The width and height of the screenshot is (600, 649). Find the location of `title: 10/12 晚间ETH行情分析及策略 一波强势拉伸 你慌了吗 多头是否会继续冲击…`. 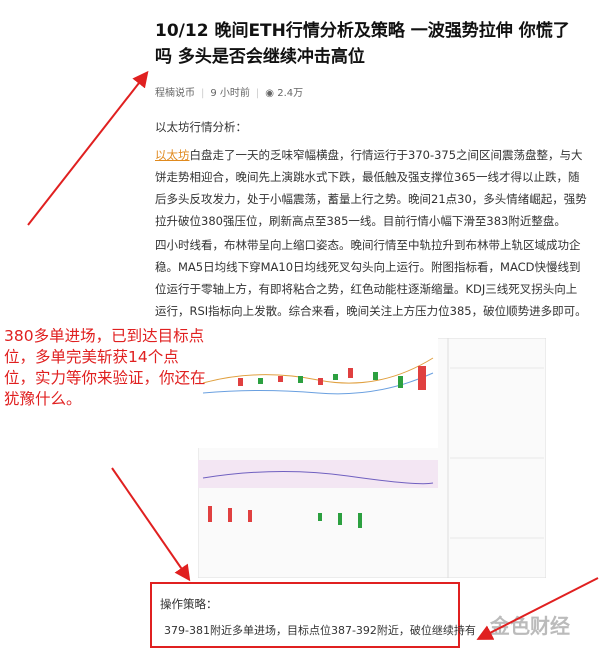

title: 10/12 晚间ETH行情分析及策略 一波强势拉伸 你慌了吗 多头是否会继续冲击… is located at coordinates (362, 44).